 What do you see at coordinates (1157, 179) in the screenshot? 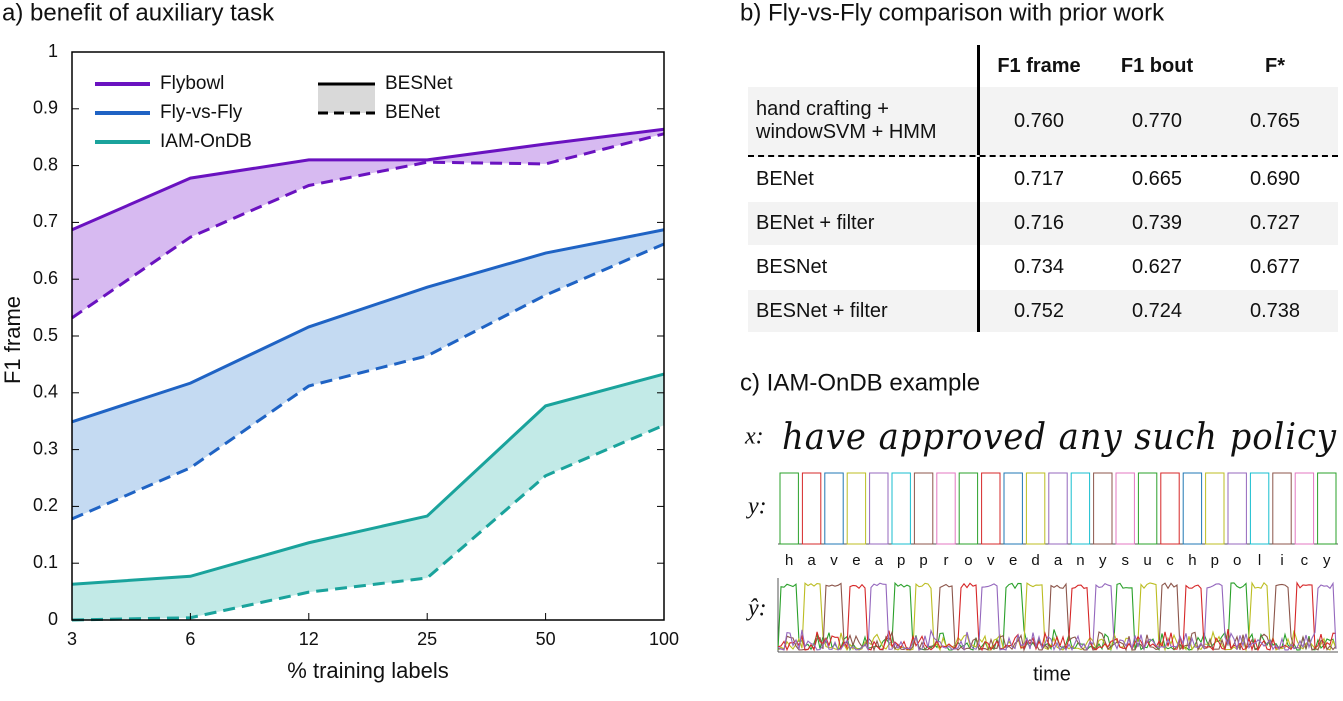
I see `cell: 0.665` at bounding box center [1157, 179].